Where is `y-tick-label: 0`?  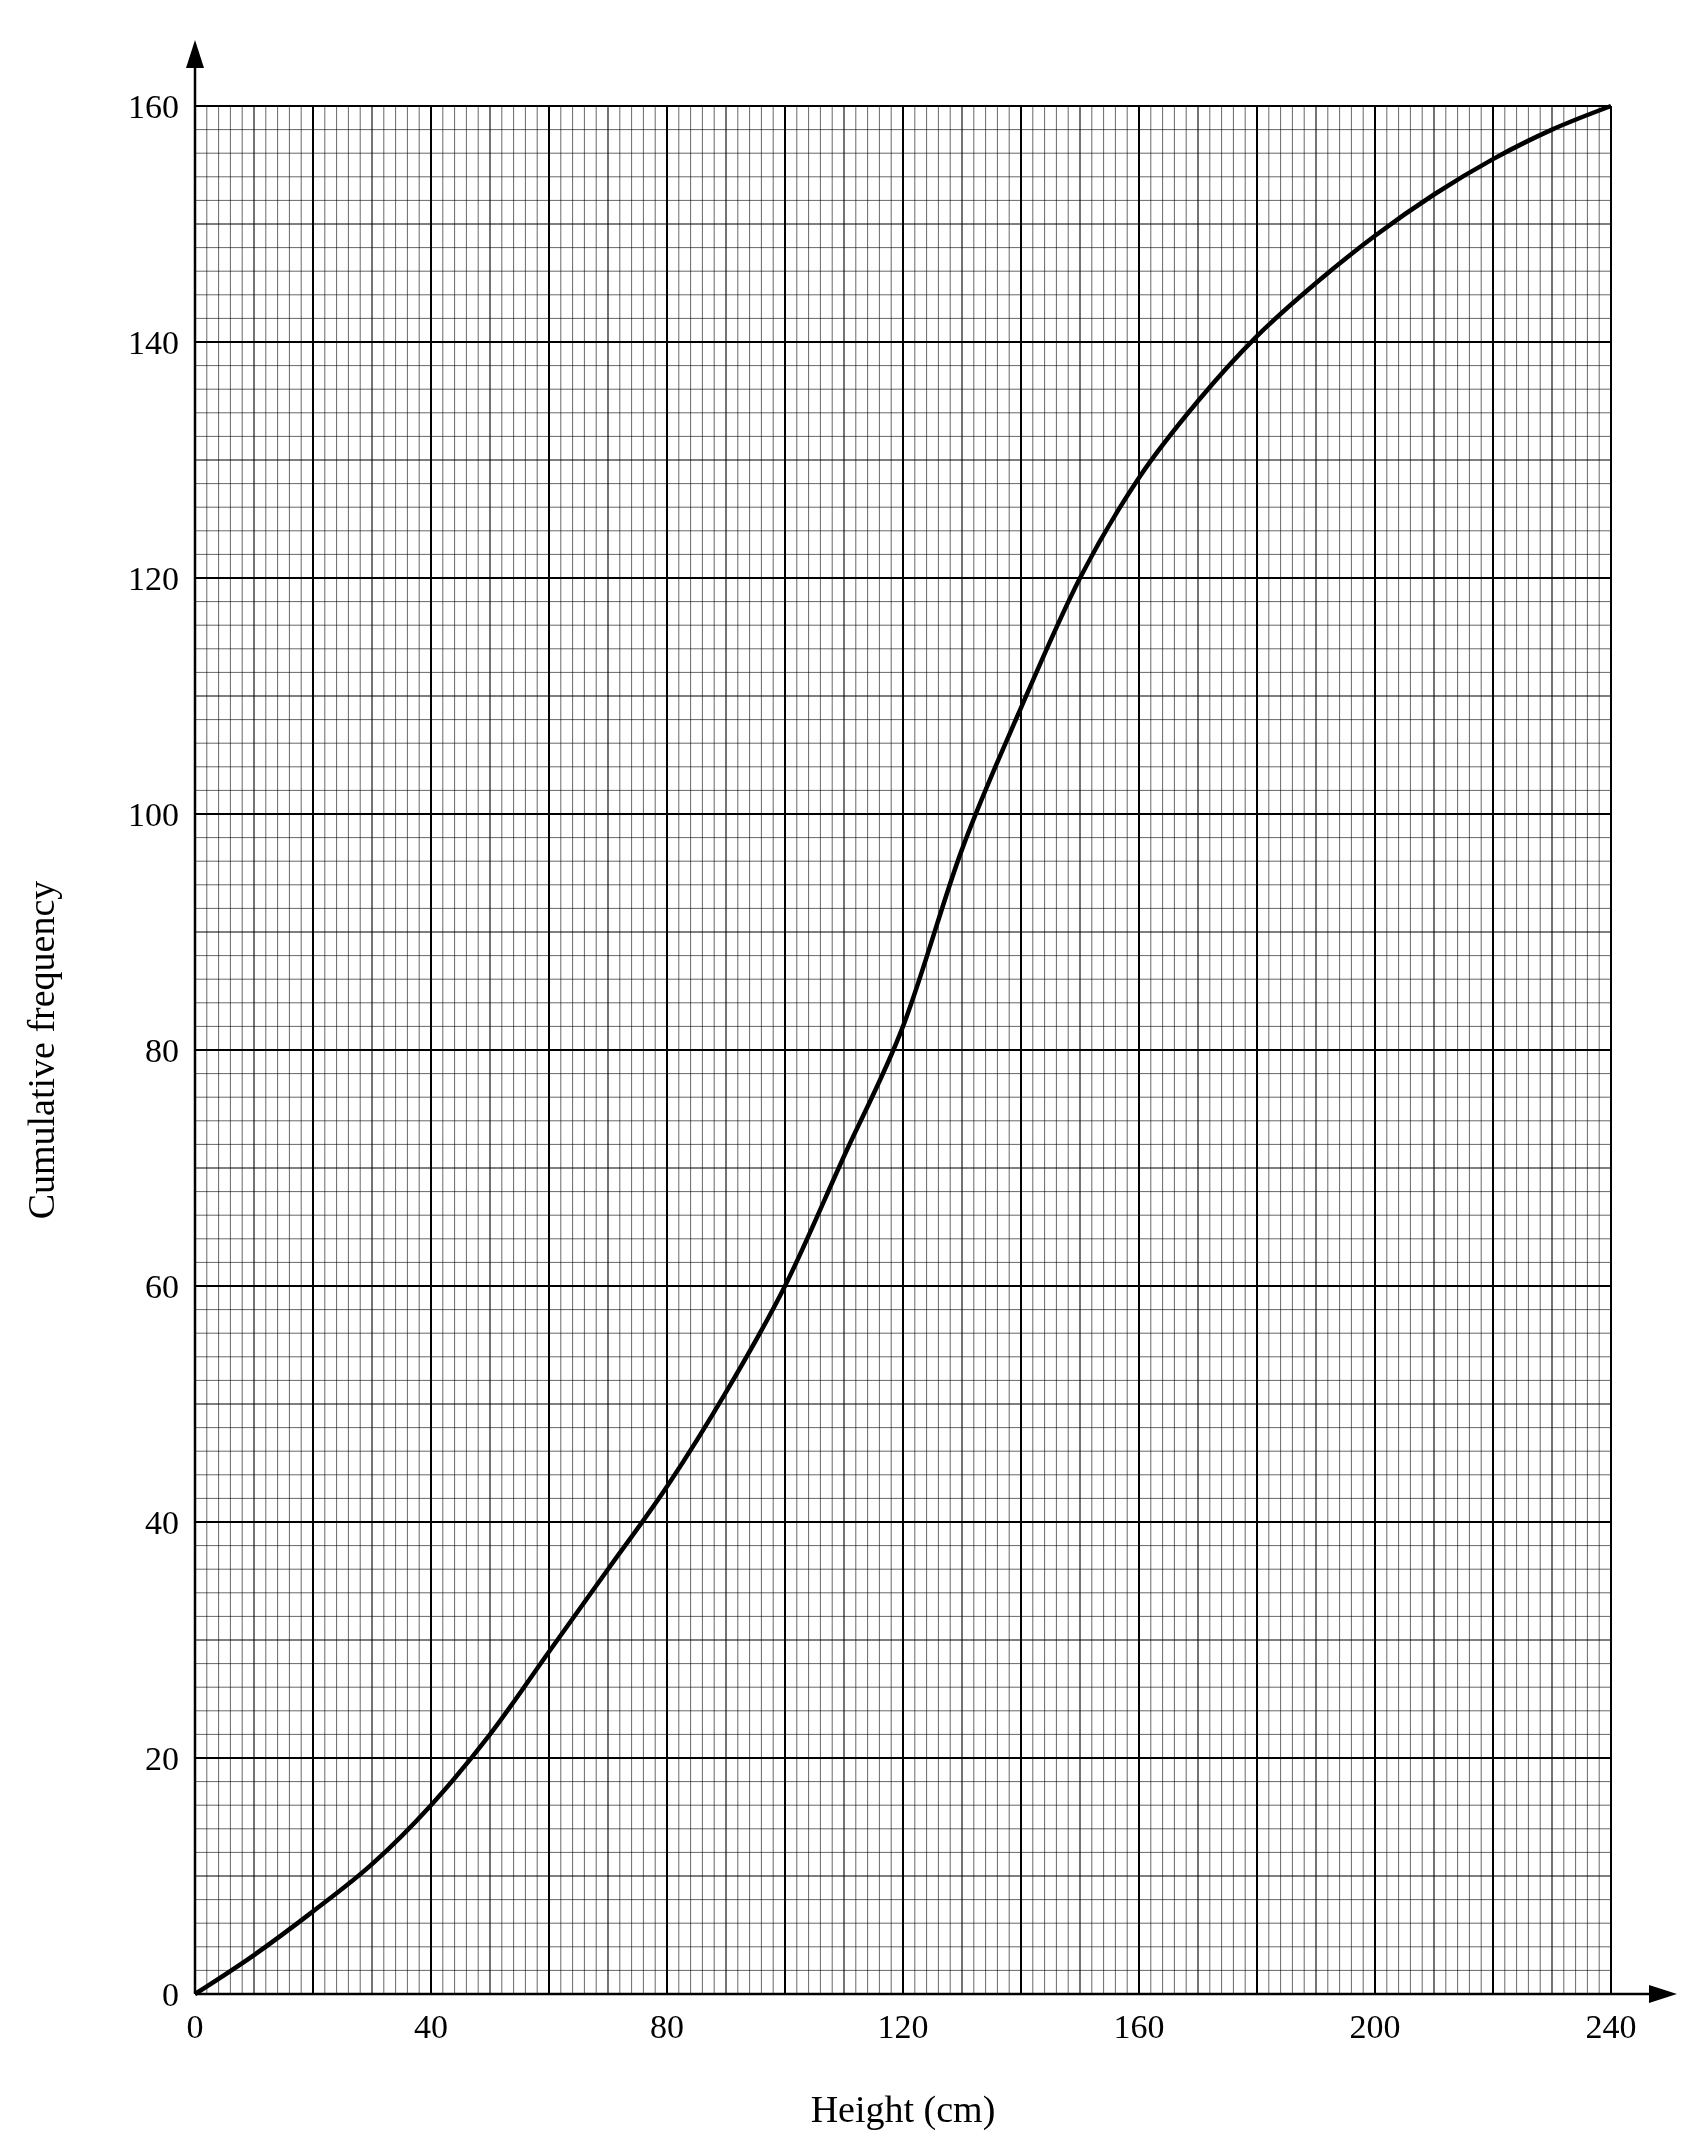 y-tick-label: 0 is located at coordinates (170, 1994).